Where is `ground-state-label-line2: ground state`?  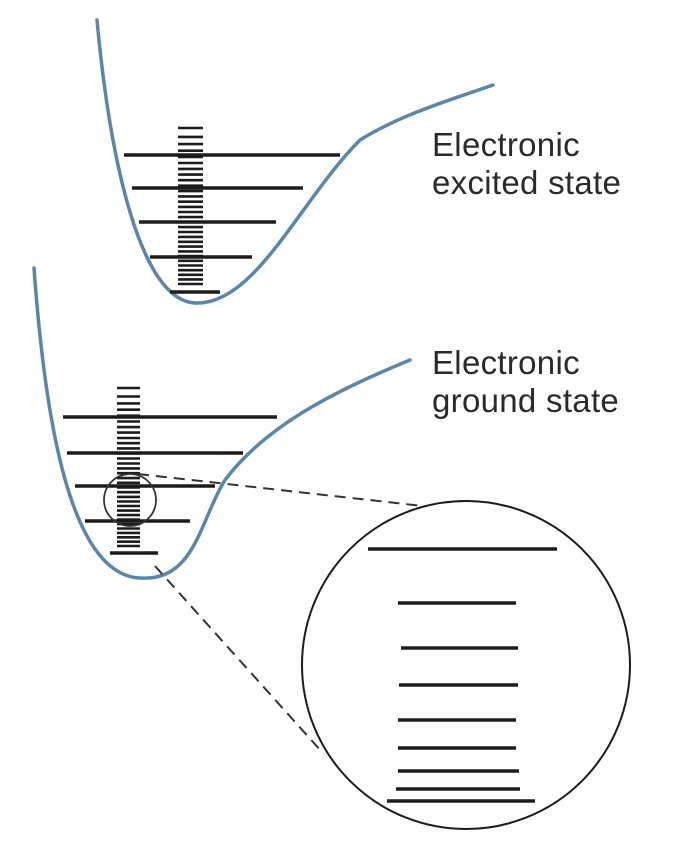
ground-state-label-line2: ground state is located at coordinates (526, 400).